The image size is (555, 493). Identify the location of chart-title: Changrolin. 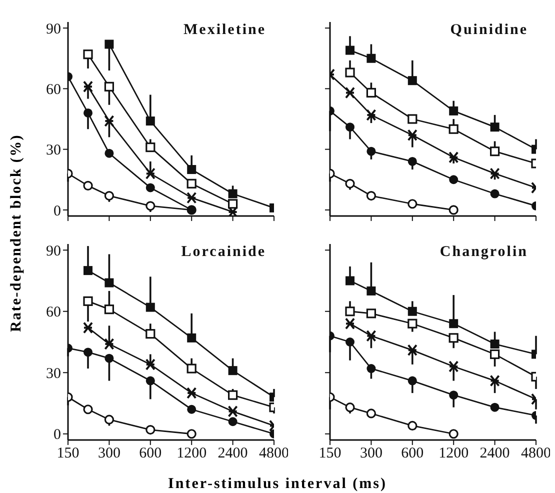
(484, 252).